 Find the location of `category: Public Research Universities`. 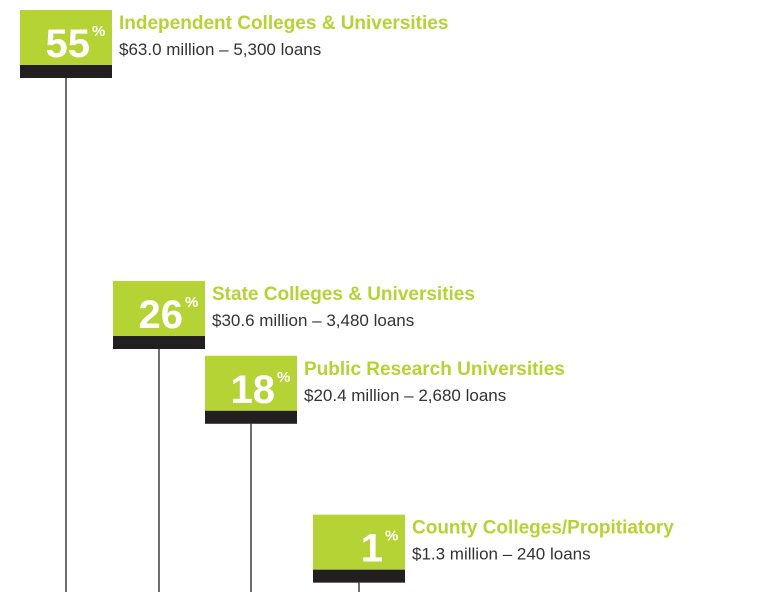

category: Public Research Universities is located at coordinates (434, 369).